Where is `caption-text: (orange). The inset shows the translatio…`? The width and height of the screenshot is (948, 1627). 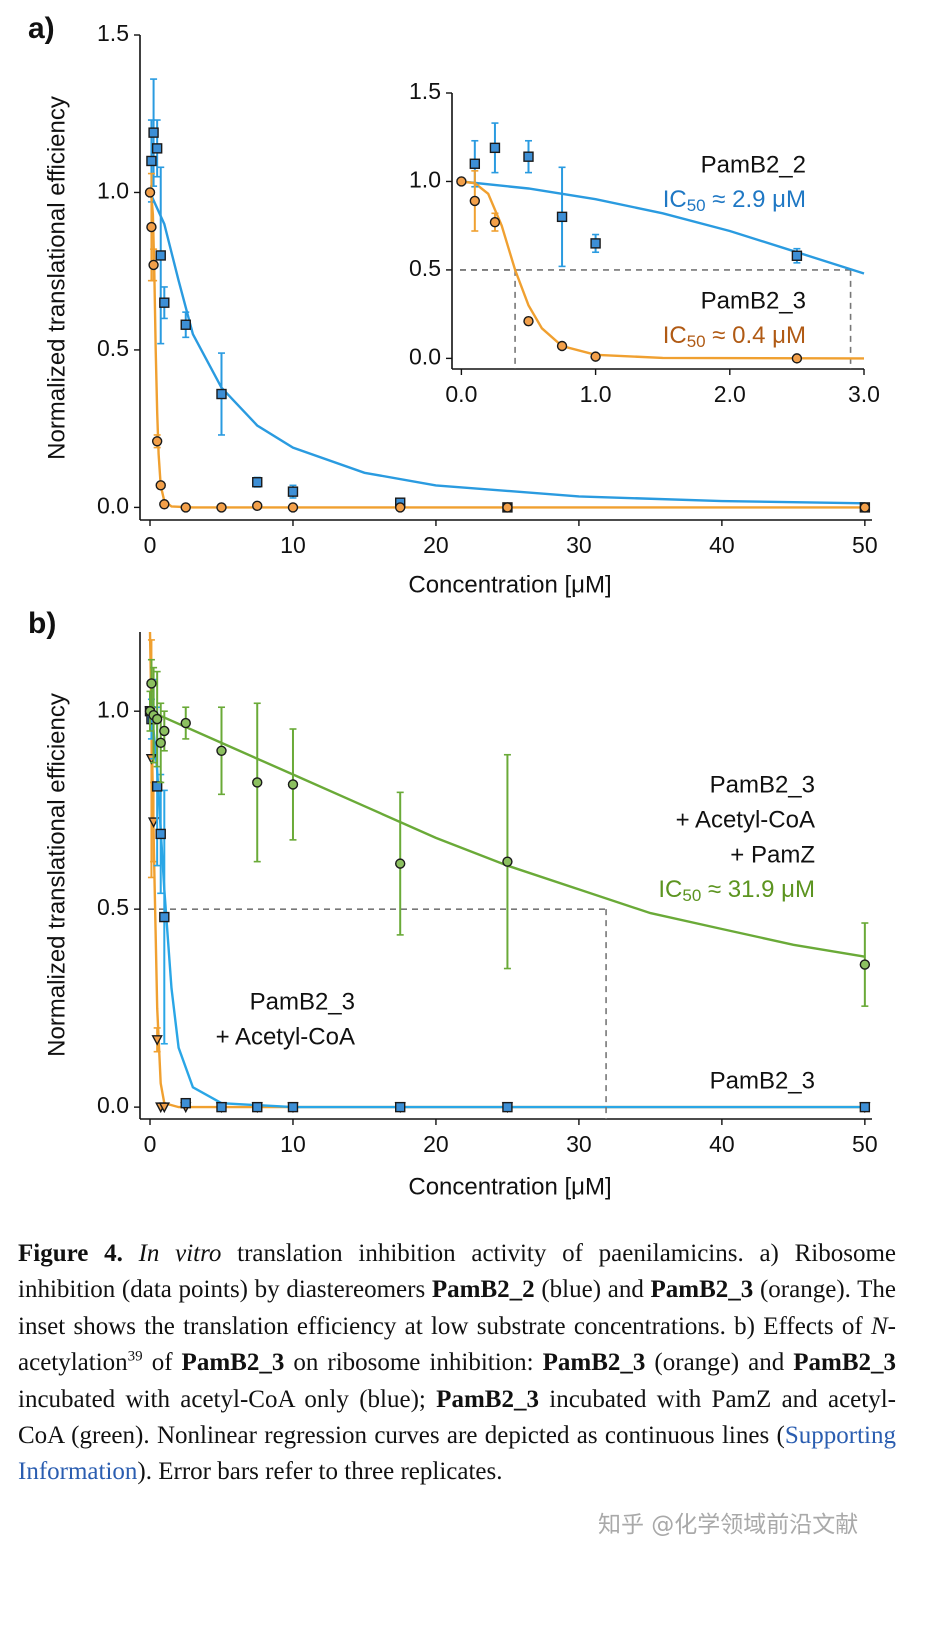
caption-text: (orange). The inset shows the translatio… is located at coordinates (457, 1308).